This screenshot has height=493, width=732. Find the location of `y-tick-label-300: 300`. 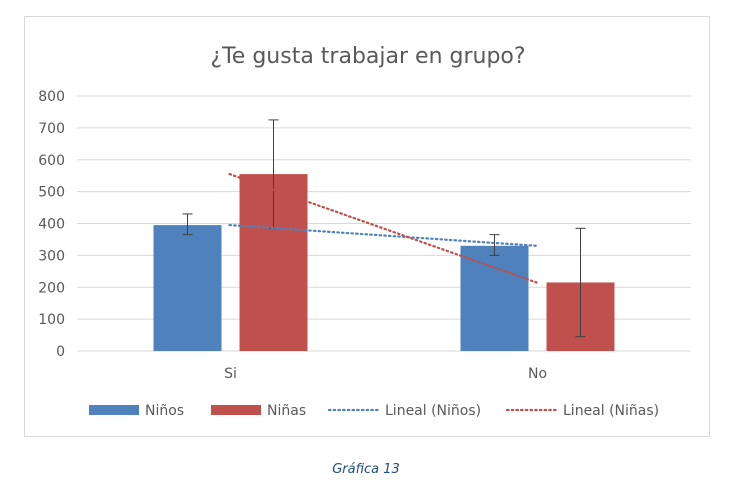

y-tick-label-300: 300 is located at coordinates (51, 256).